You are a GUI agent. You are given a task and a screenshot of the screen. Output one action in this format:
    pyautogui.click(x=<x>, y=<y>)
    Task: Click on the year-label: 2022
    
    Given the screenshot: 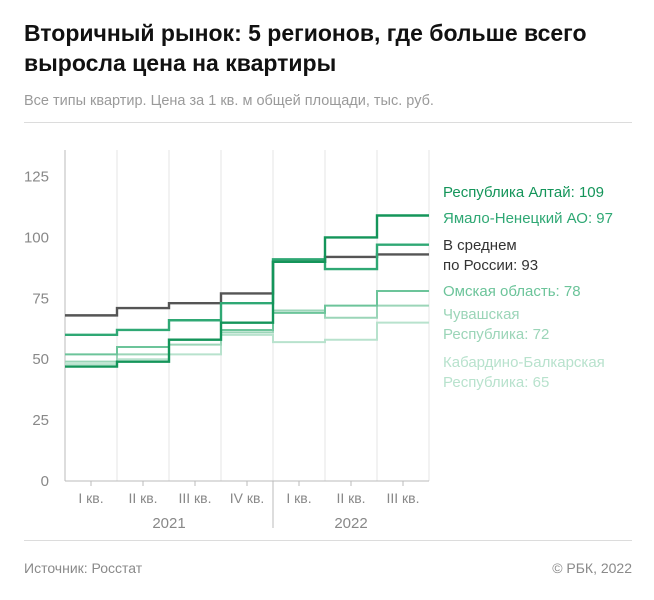 What is the action you would take?
    pyautogui.click(x=350, y=523)
    